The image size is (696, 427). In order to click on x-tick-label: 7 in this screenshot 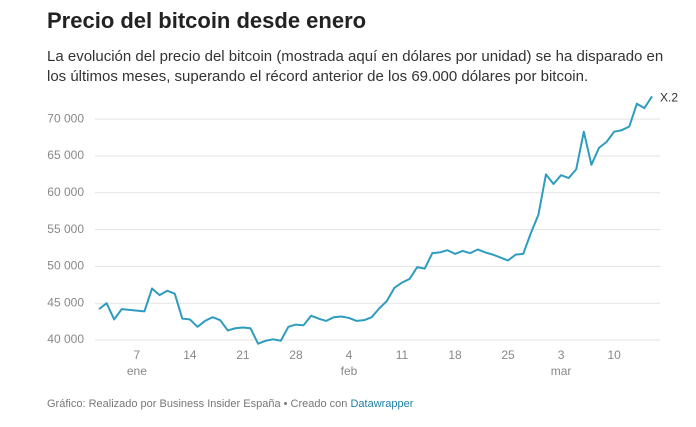, I will do `click(137, 355)`.